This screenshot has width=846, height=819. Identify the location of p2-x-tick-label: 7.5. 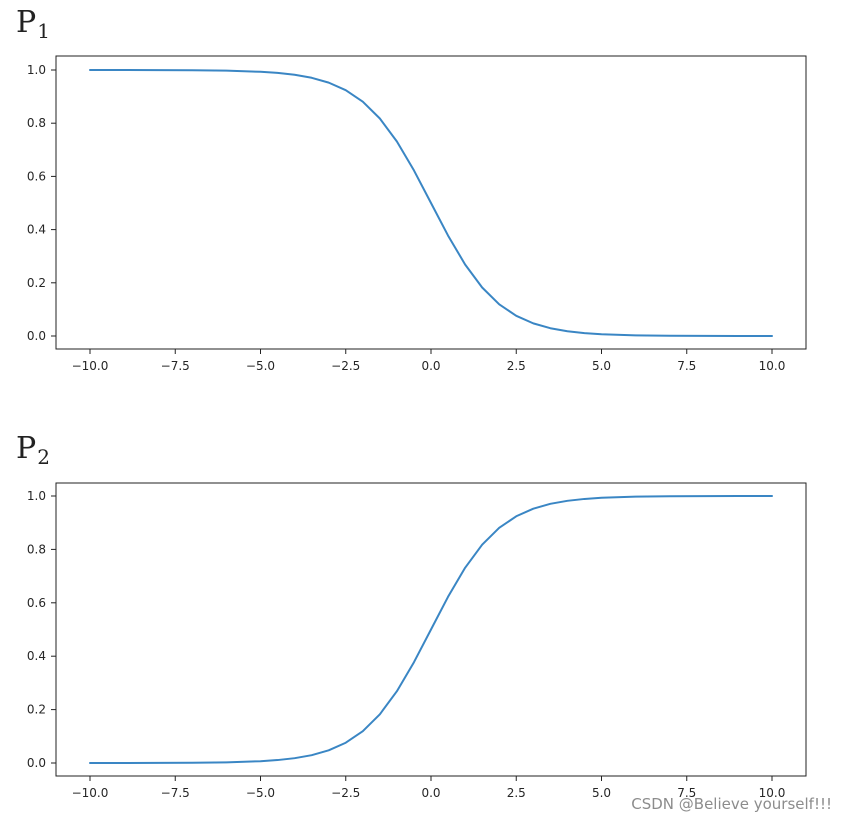
(686, 793).